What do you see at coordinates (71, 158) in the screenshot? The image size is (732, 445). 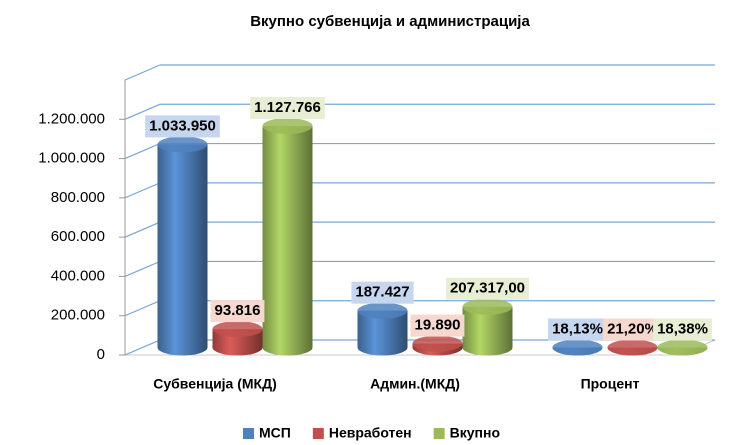 I see `y-tick-label: 1.000.000` at bounding box center [71, 158].